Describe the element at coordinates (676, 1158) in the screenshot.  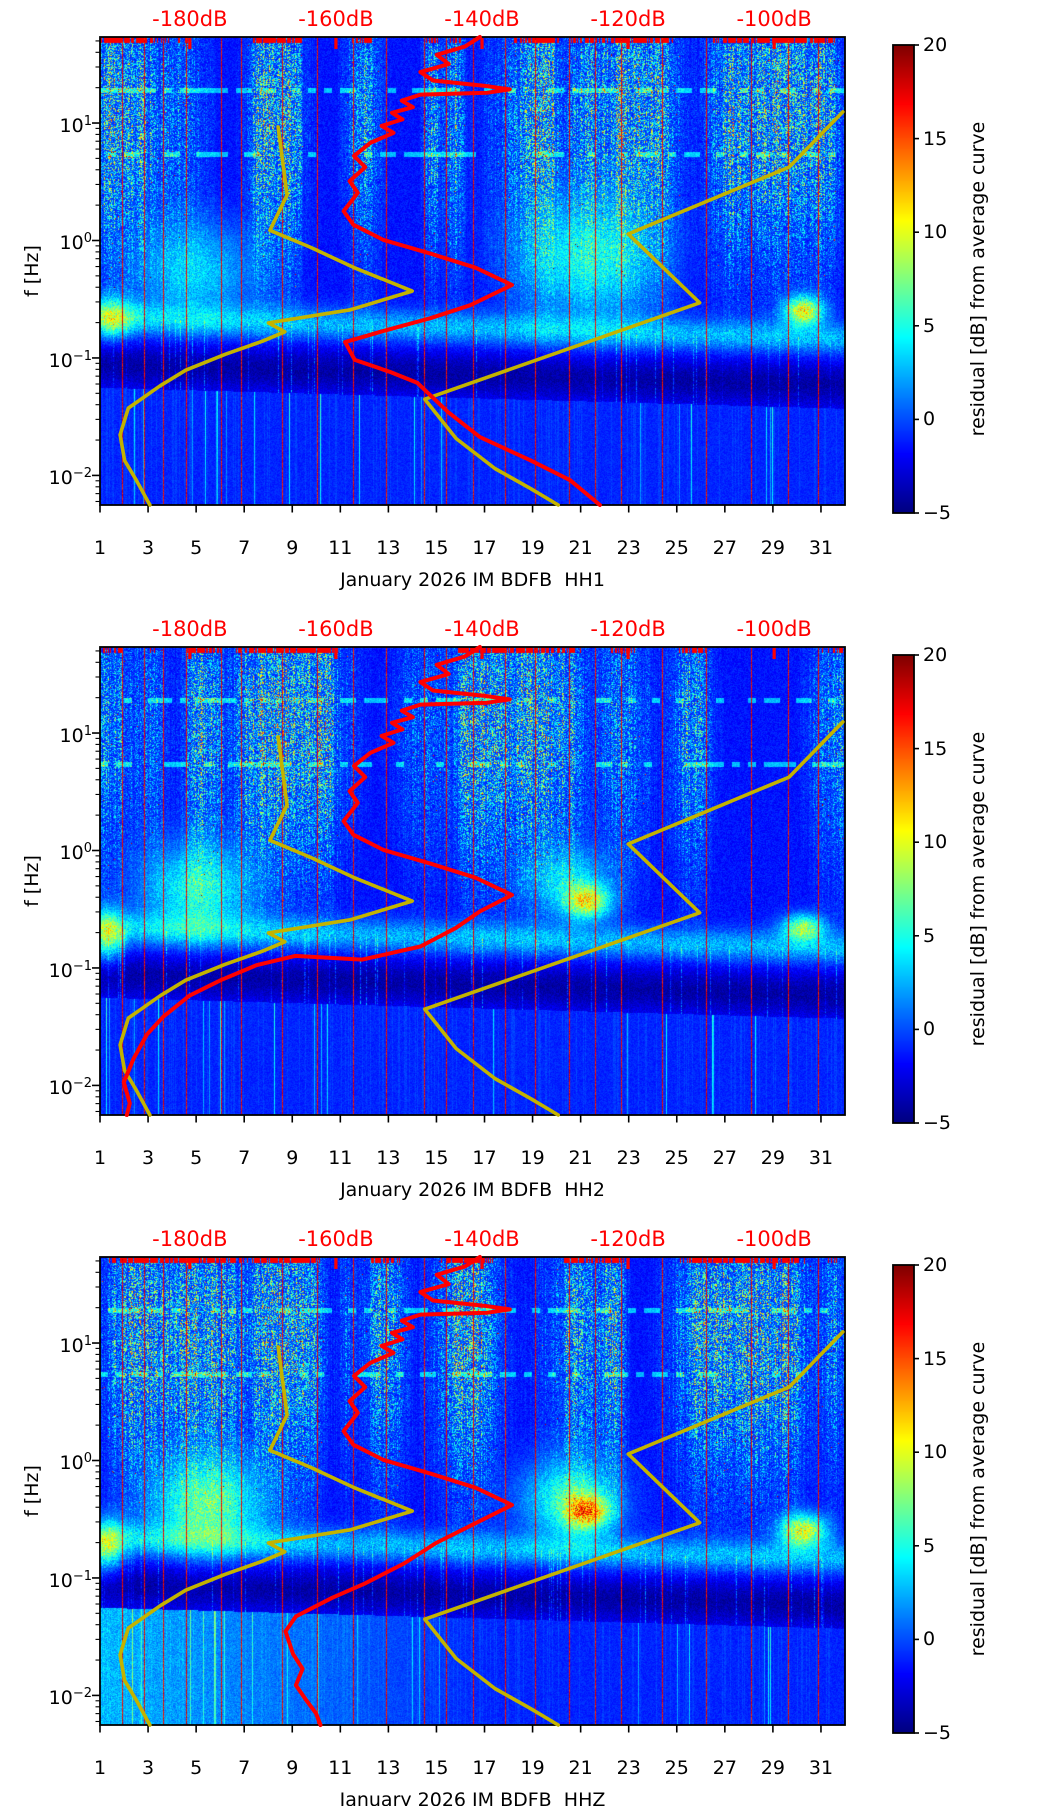
I see `x-tick-label: 25` at that location.